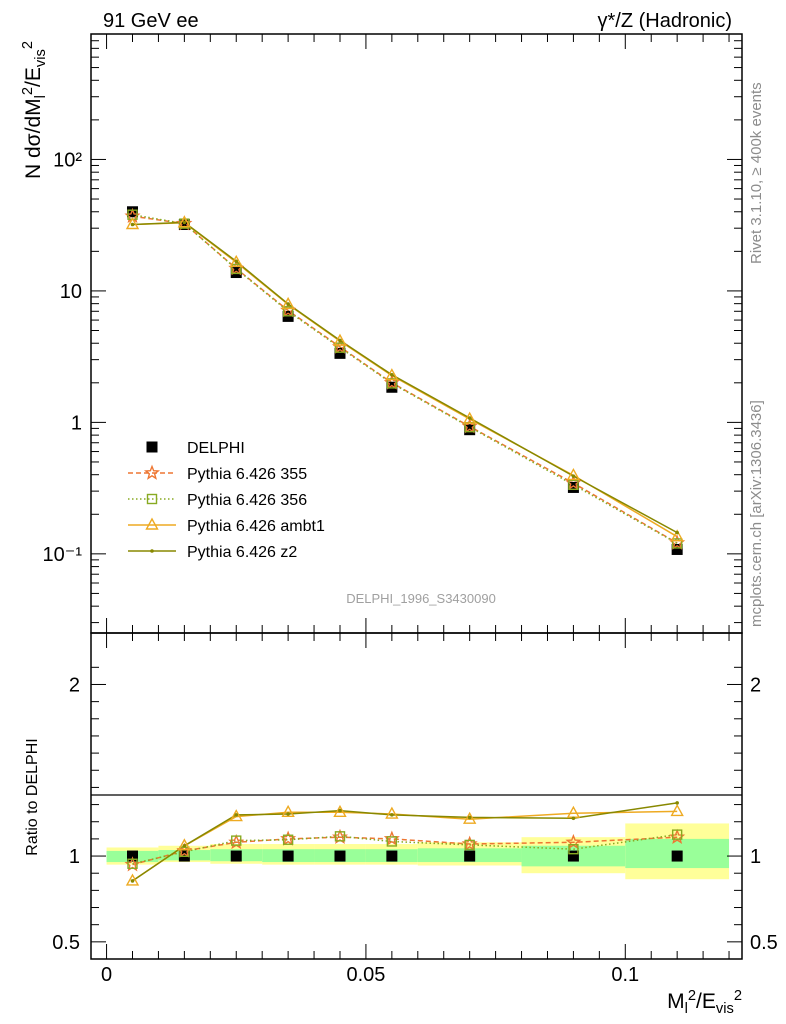 The width and height of the screenshot is (786, 1024). I want to click on x-axis-label: Ml2/Evis2, so click(704, 1002).